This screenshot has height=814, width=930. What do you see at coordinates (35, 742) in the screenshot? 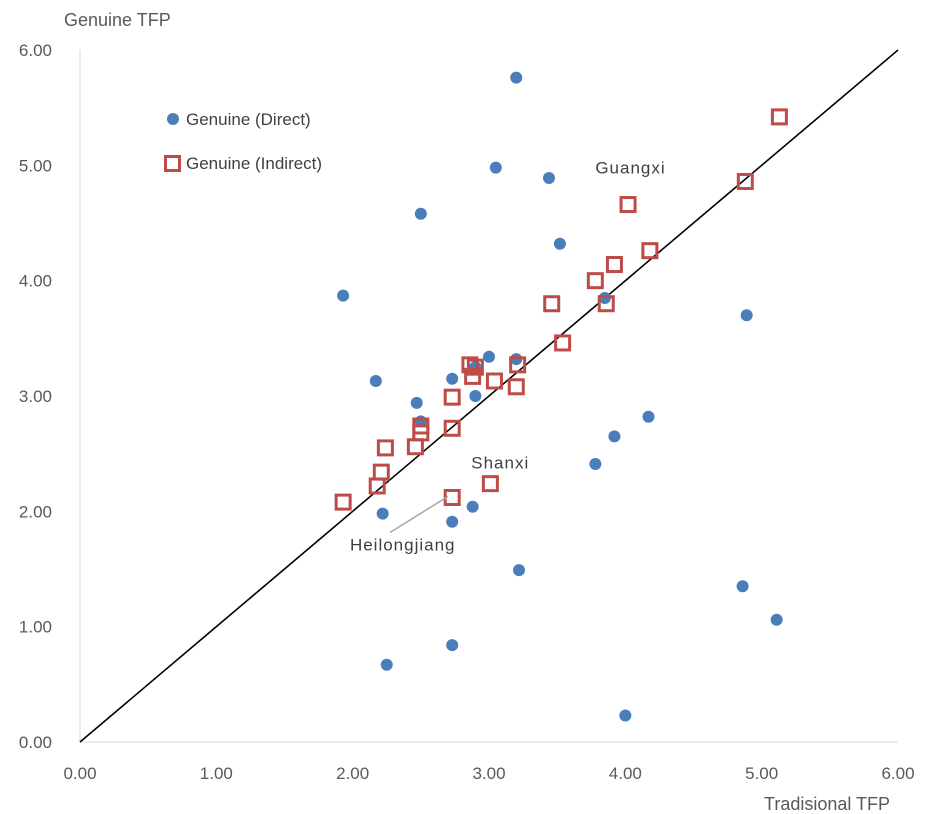
I see `y-tick-label: 0.00` at bounding box center [35, 742].